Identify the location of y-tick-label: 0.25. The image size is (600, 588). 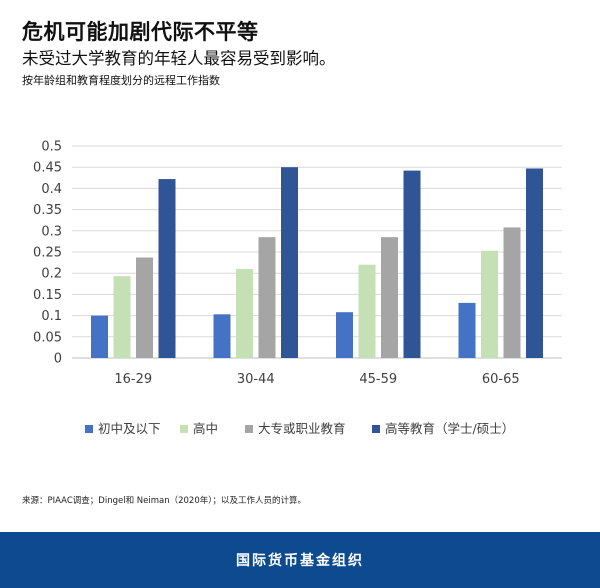
(47, 253).